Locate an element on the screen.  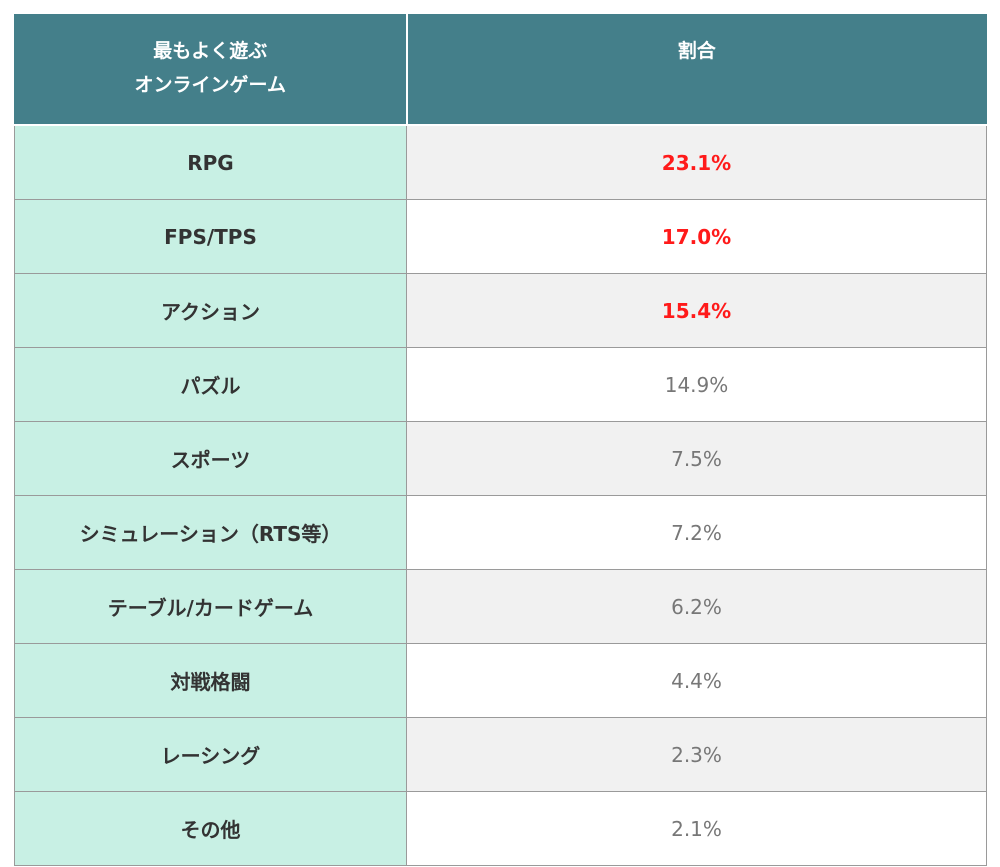
table-row: その他 2.1% is located at coordinates (500, 828).